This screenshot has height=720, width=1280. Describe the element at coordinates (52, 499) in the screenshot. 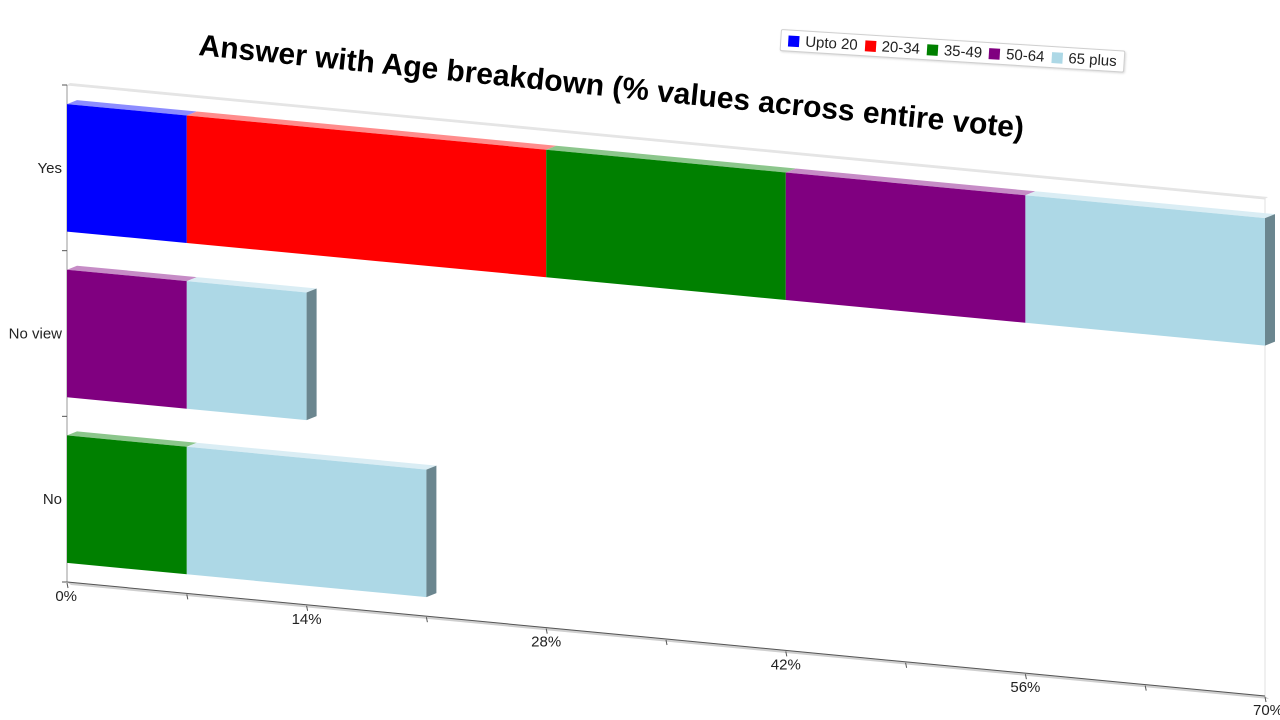

I see `y-tick-label: No` at that location.